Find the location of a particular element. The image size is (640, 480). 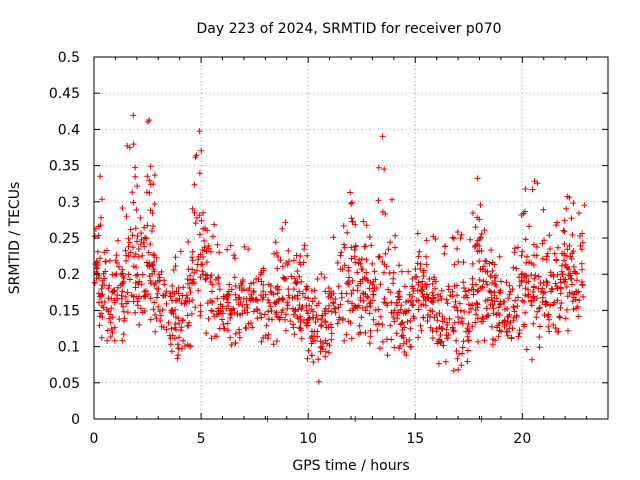

y-tick-label: 0.3 is located at coordinates (69, 203).